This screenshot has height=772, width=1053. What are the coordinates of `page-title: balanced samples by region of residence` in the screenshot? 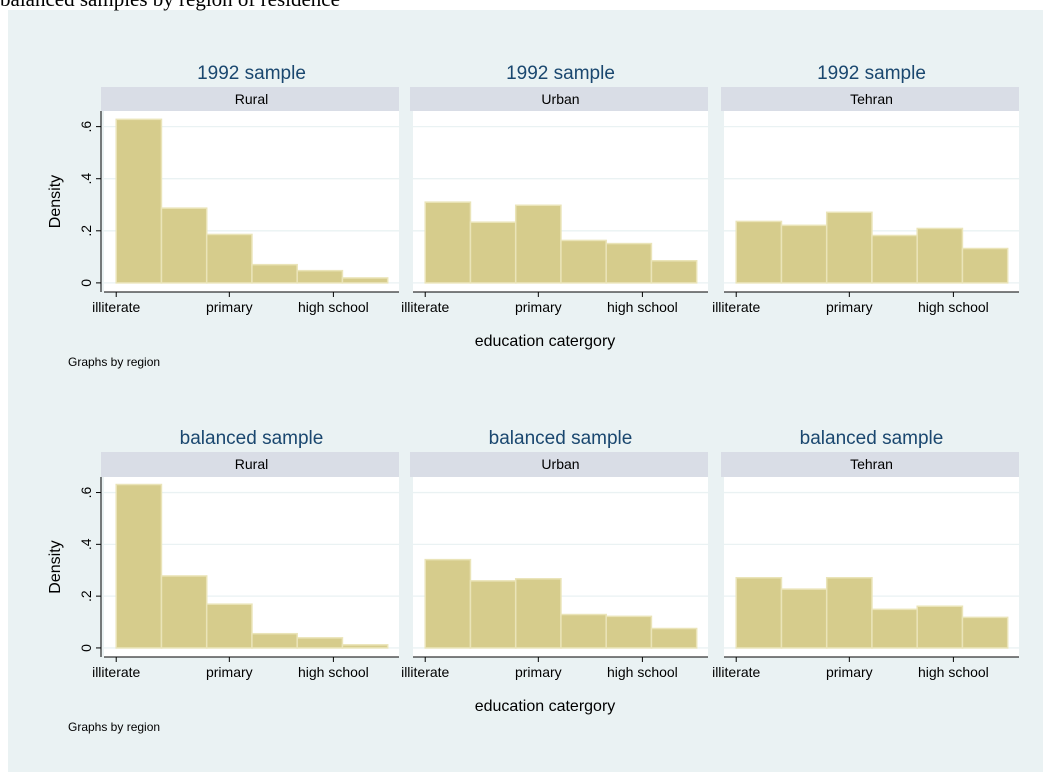 It's located at (170, 5).